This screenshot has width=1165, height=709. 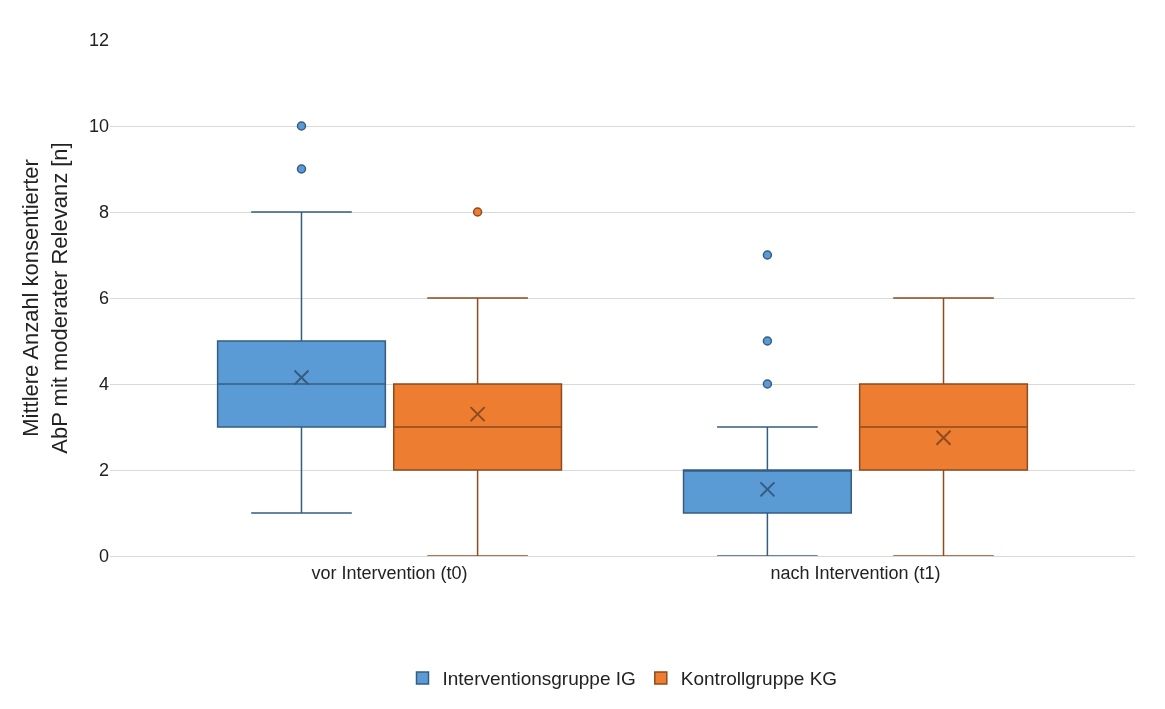 What do you see at coordinates (103, 212) in the screenshot?
I see `y-tick-label: 8` at bounding box center [103, 212].